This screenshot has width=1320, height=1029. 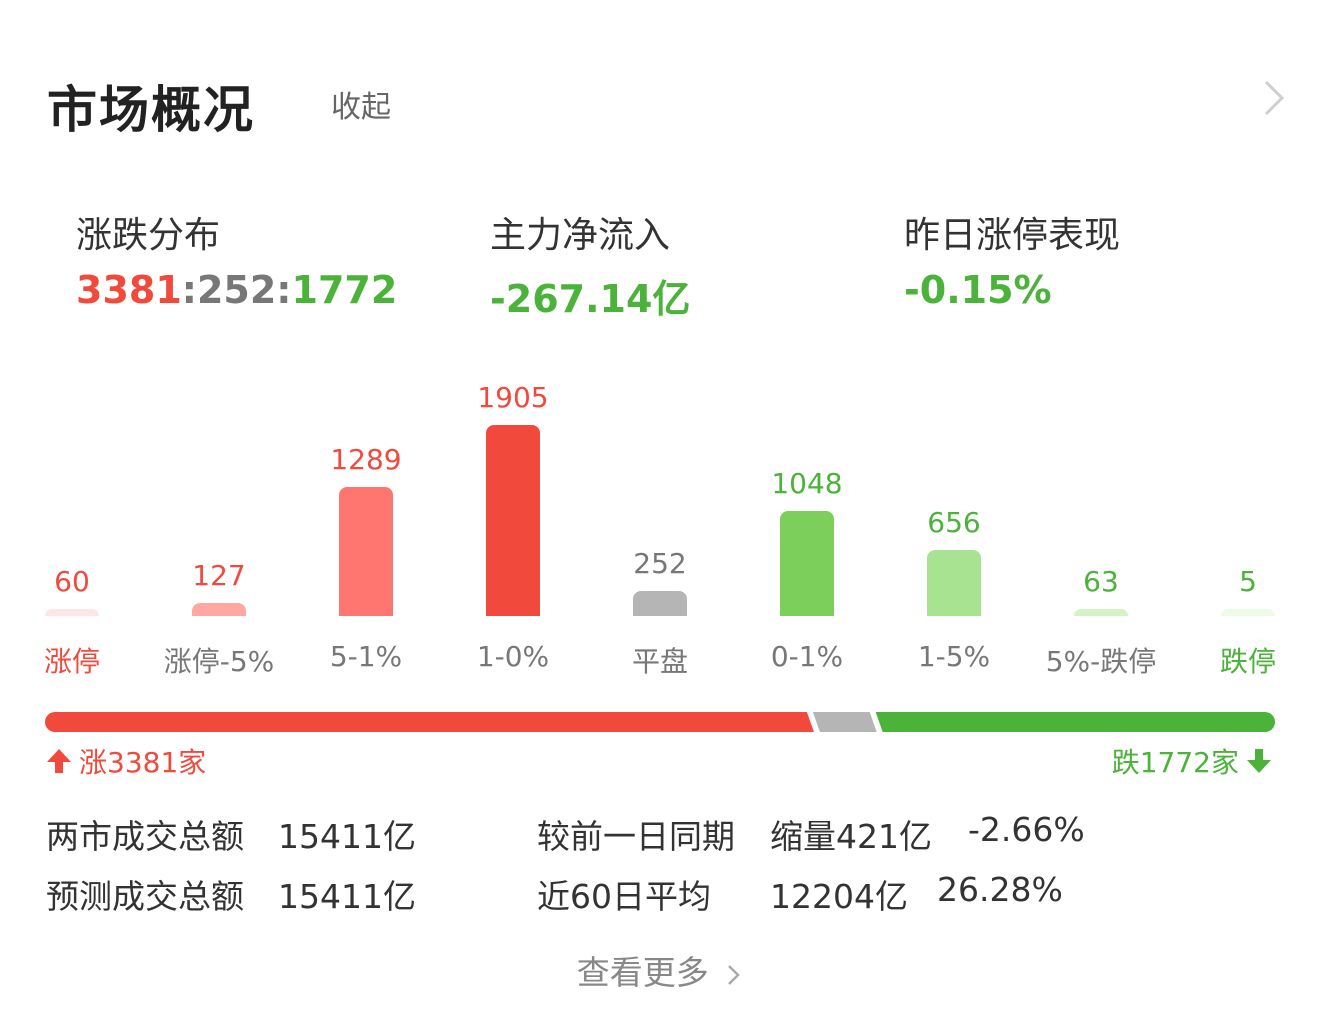 I want to click on arrow-up-icon, so click(x=59, y=761).